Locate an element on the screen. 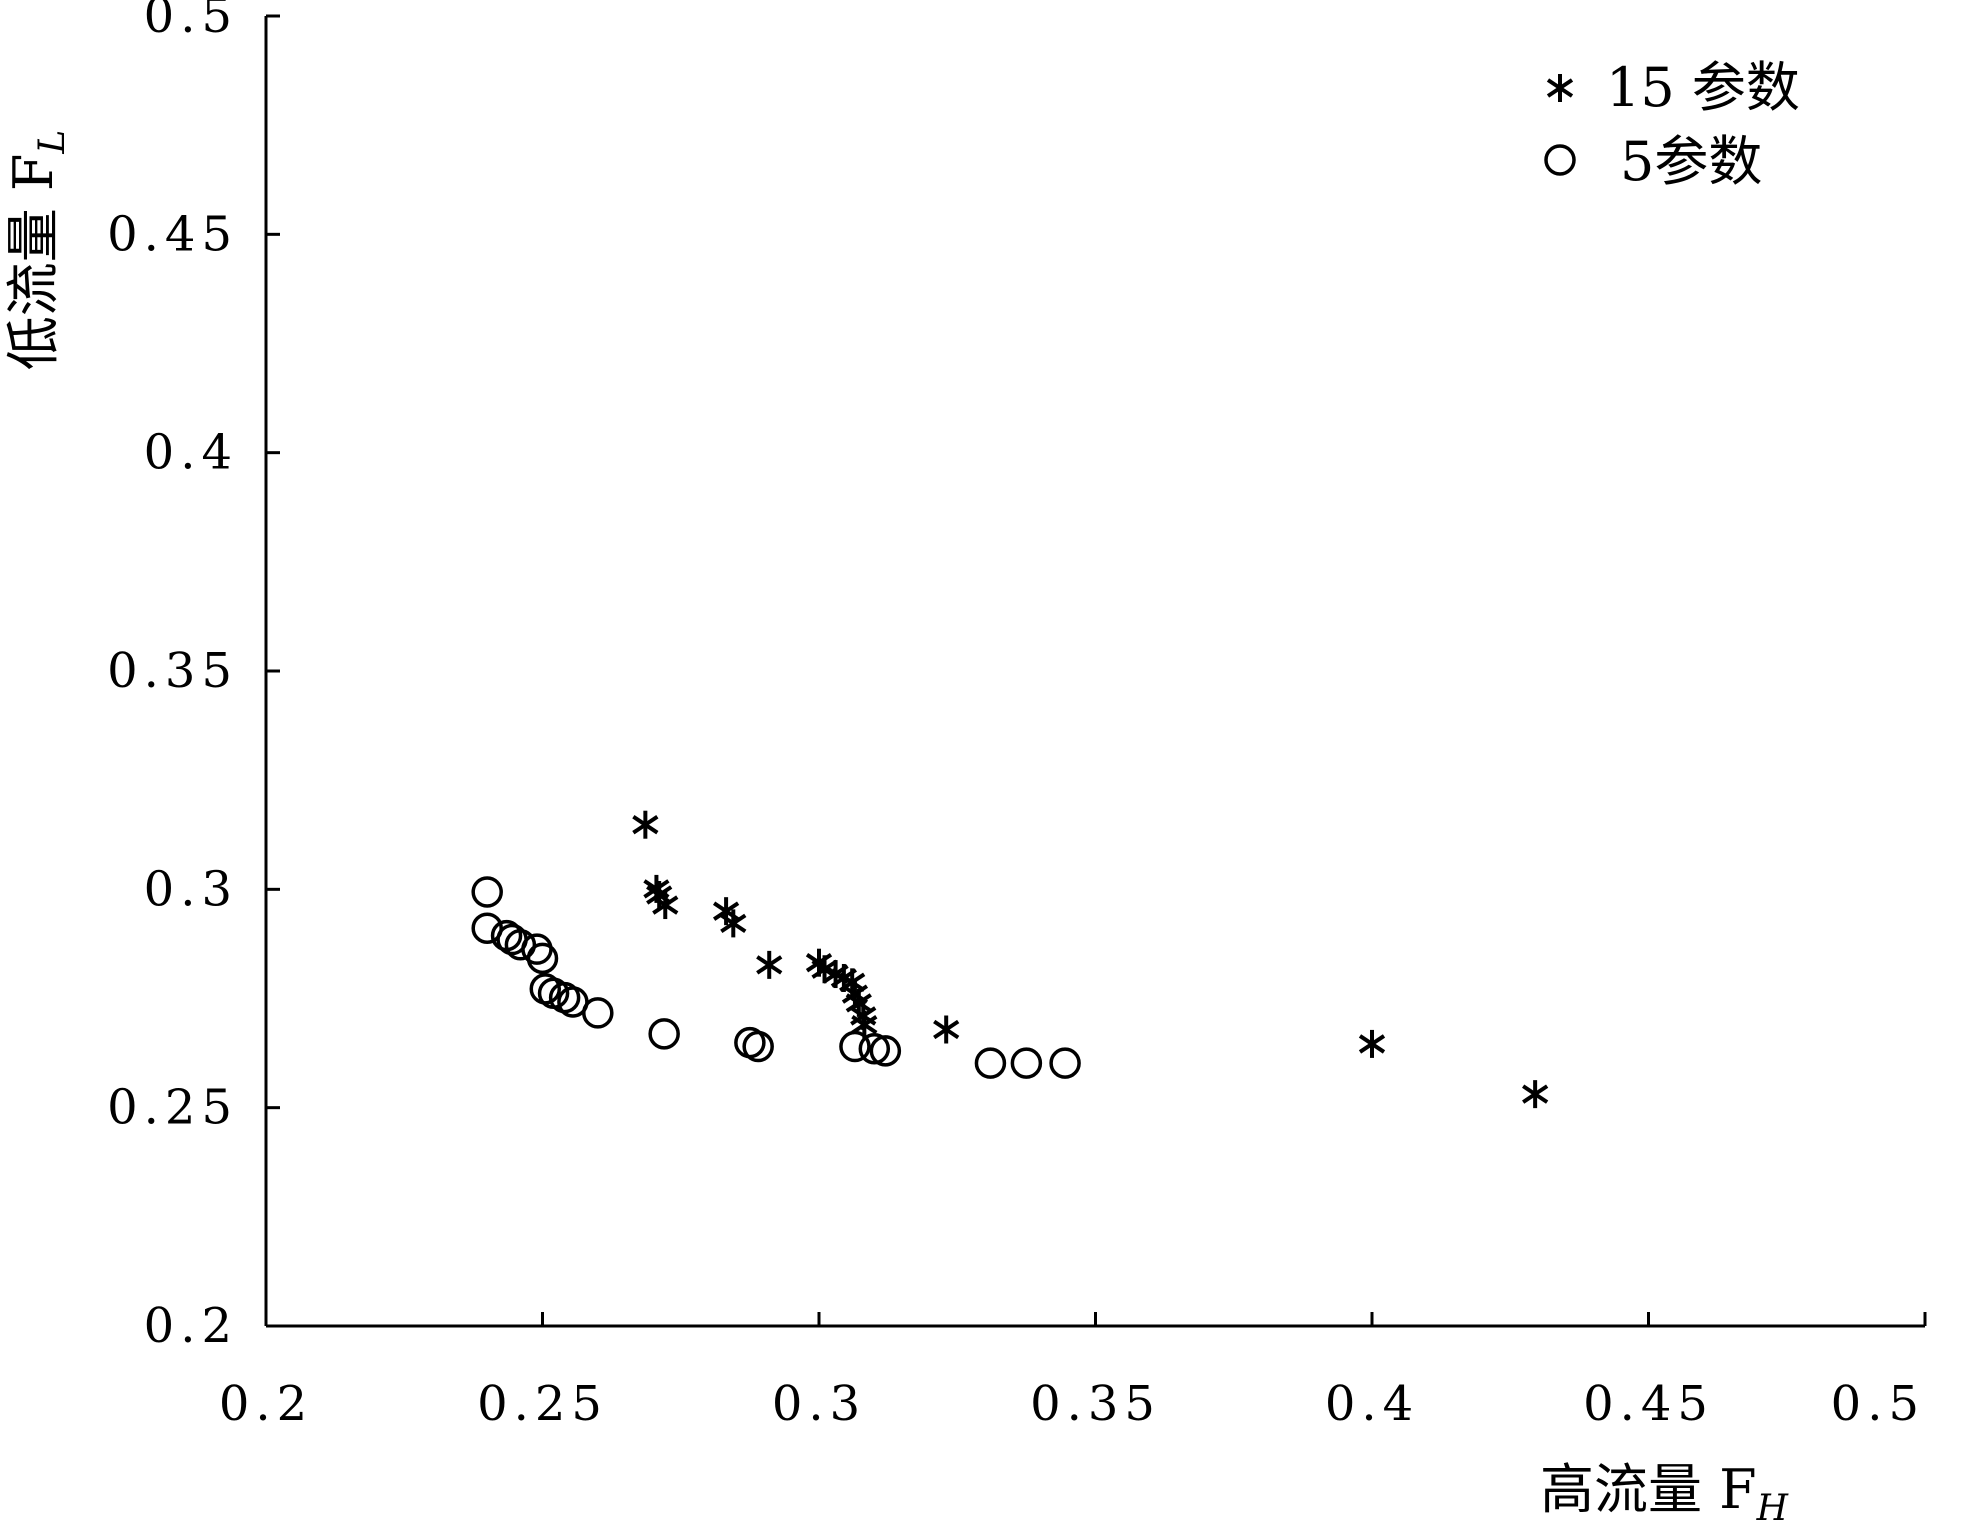  y-tick-label: 0.3 is located at coordinates (191, 889).